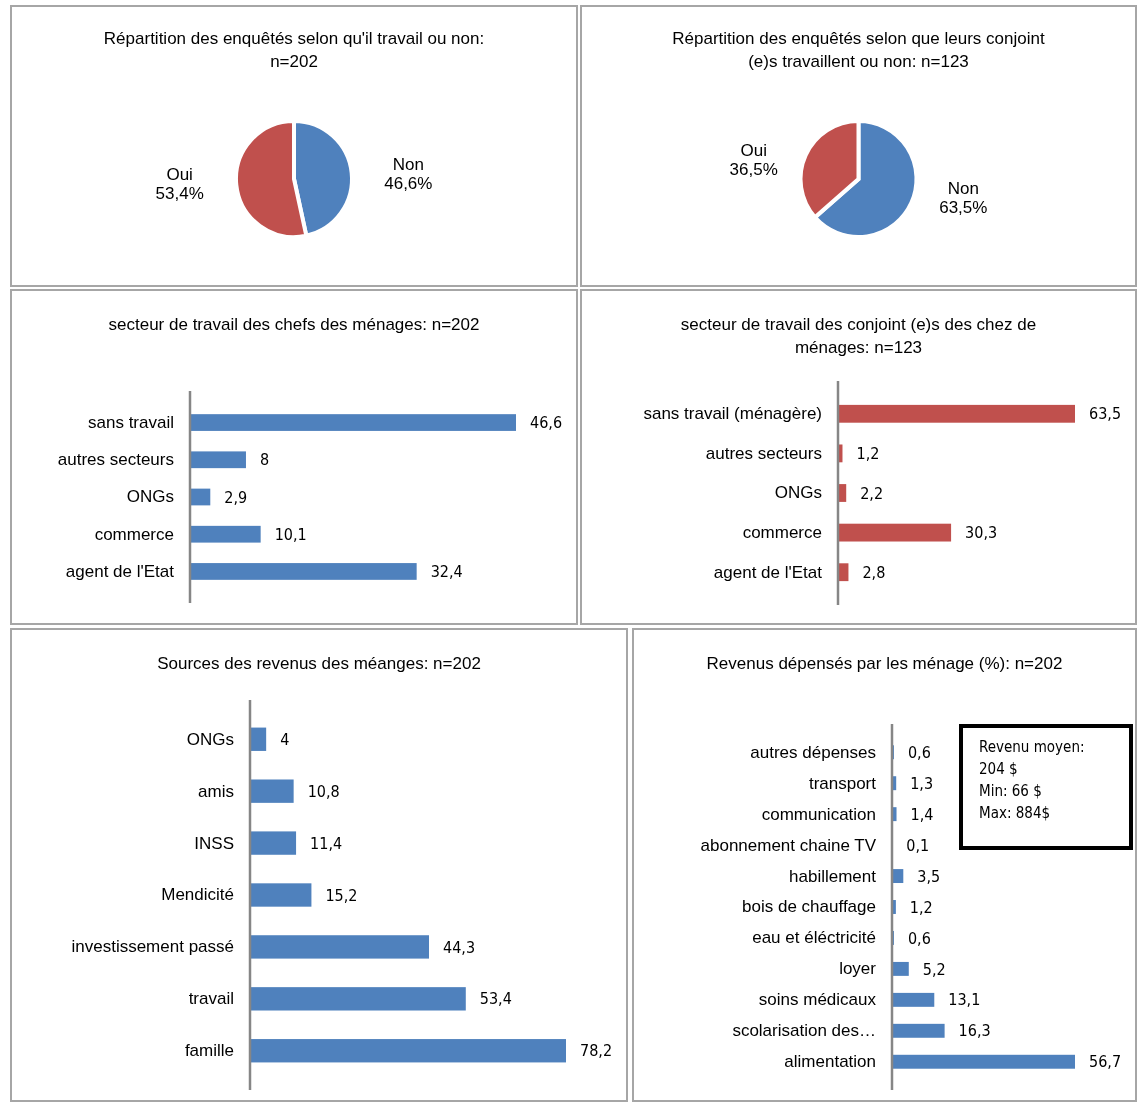  Describe the element at coordinates (964, 1000) in the screenshot. I see `data-label: 13,1` at that location.